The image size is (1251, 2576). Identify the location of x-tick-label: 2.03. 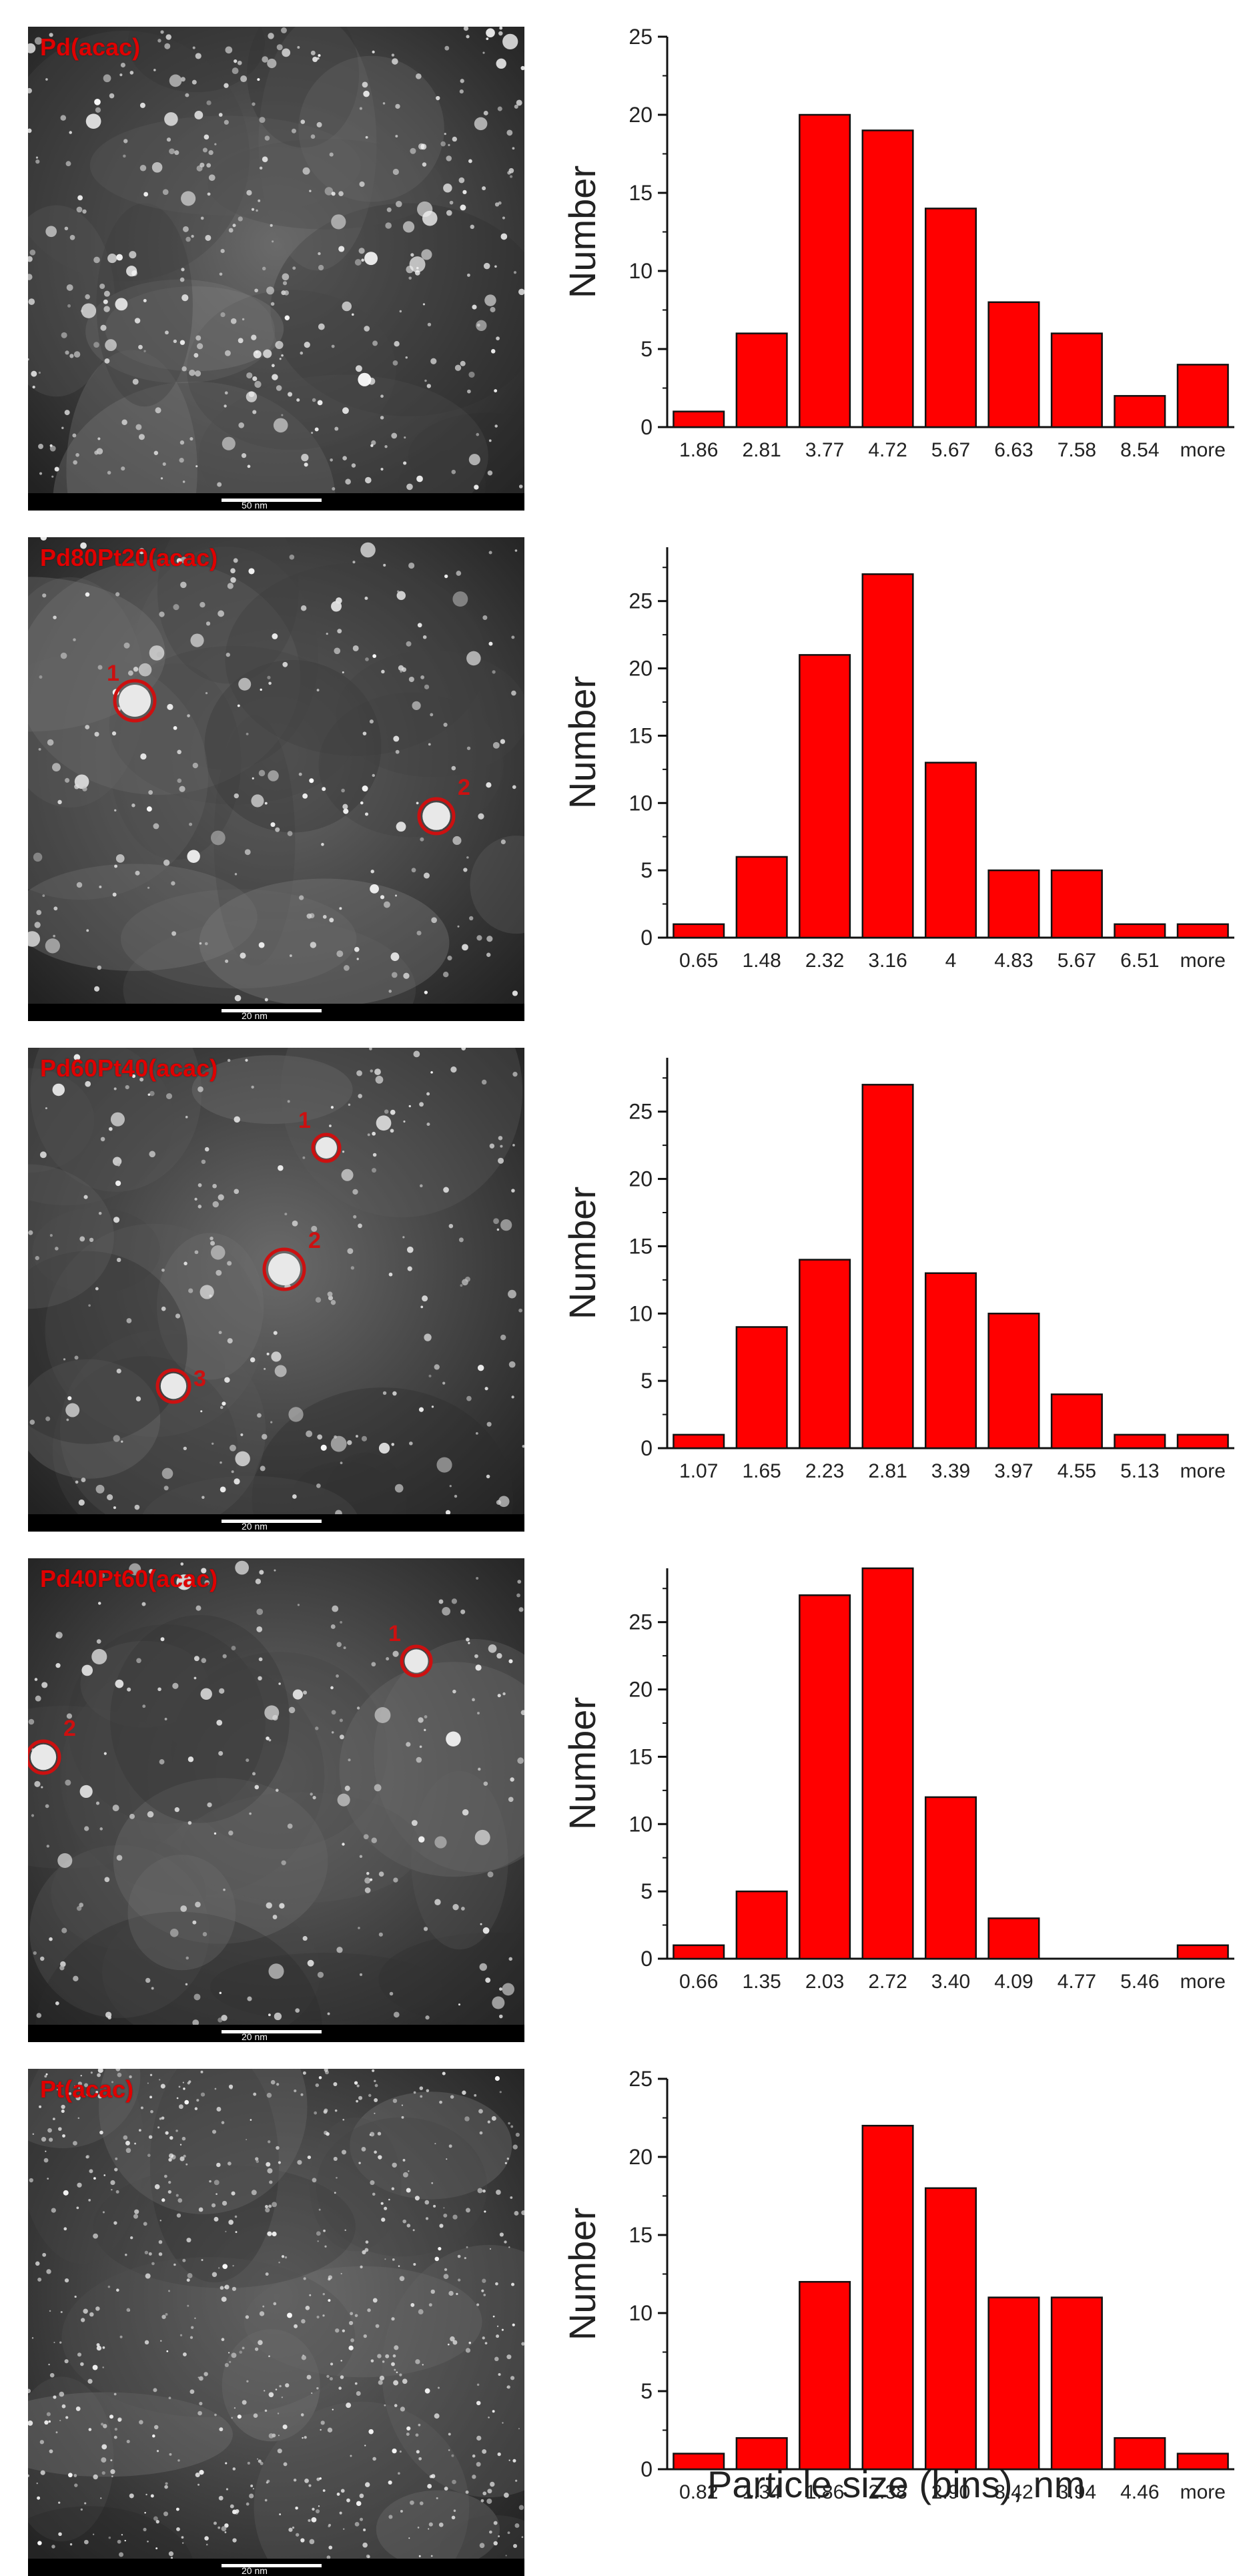
(824, 1982).